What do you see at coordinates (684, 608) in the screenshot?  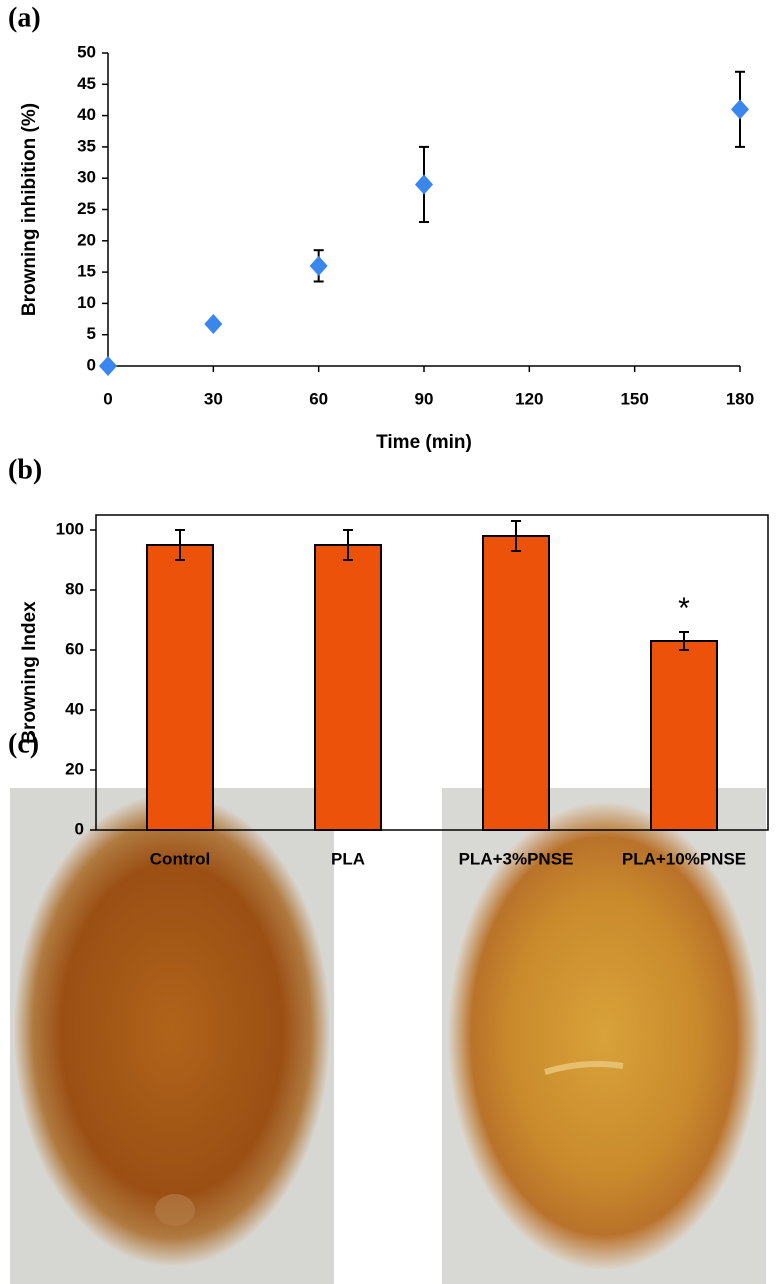 I see `annotation: *` at bounding box center [684, 608].